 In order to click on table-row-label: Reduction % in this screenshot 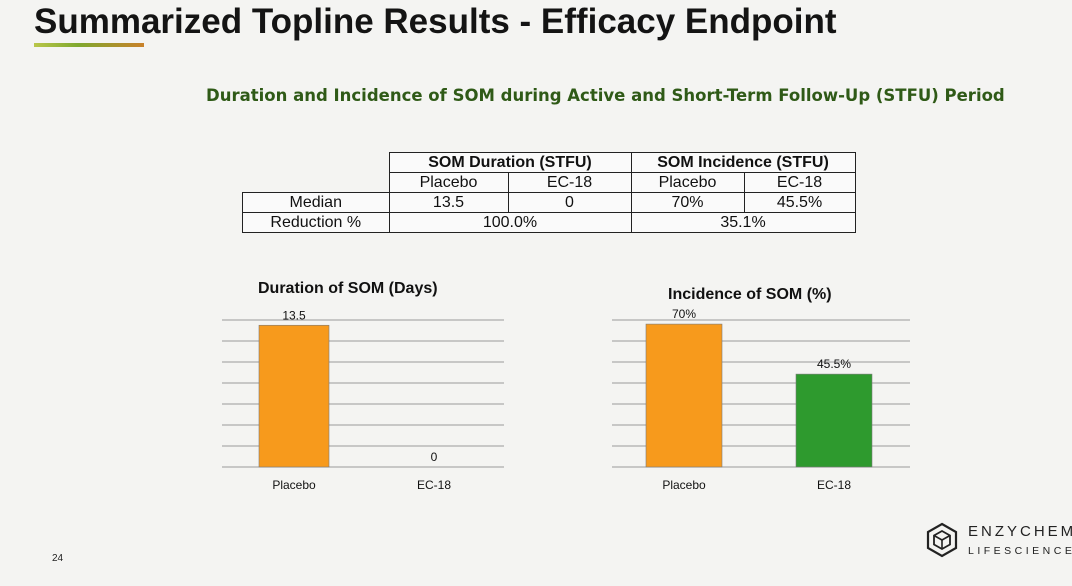, I will do `click(316, 222)`.